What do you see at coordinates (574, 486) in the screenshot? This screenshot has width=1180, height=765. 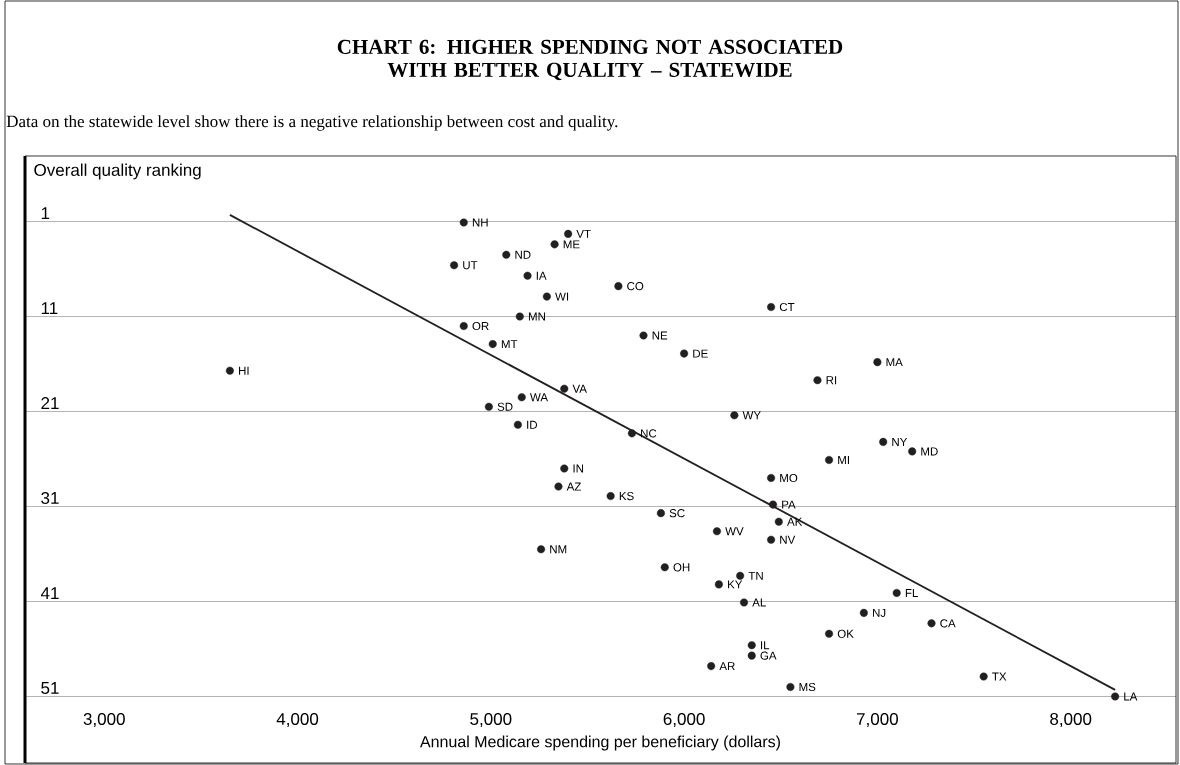 I see `annotation: AZ` at bounding box center [574, 486].